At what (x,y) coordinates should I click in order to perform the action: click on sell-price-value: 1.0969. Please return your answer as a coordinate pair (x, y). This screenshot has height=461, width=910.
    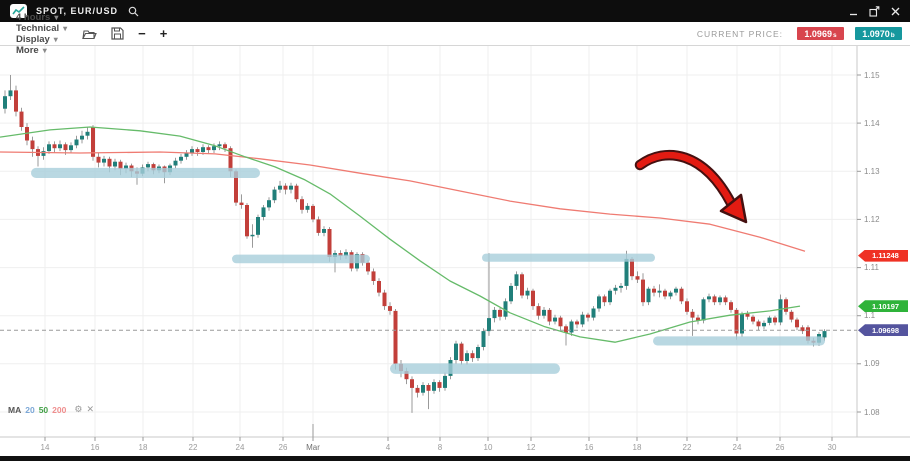
    Looking at the image, I should click on (818, 33).